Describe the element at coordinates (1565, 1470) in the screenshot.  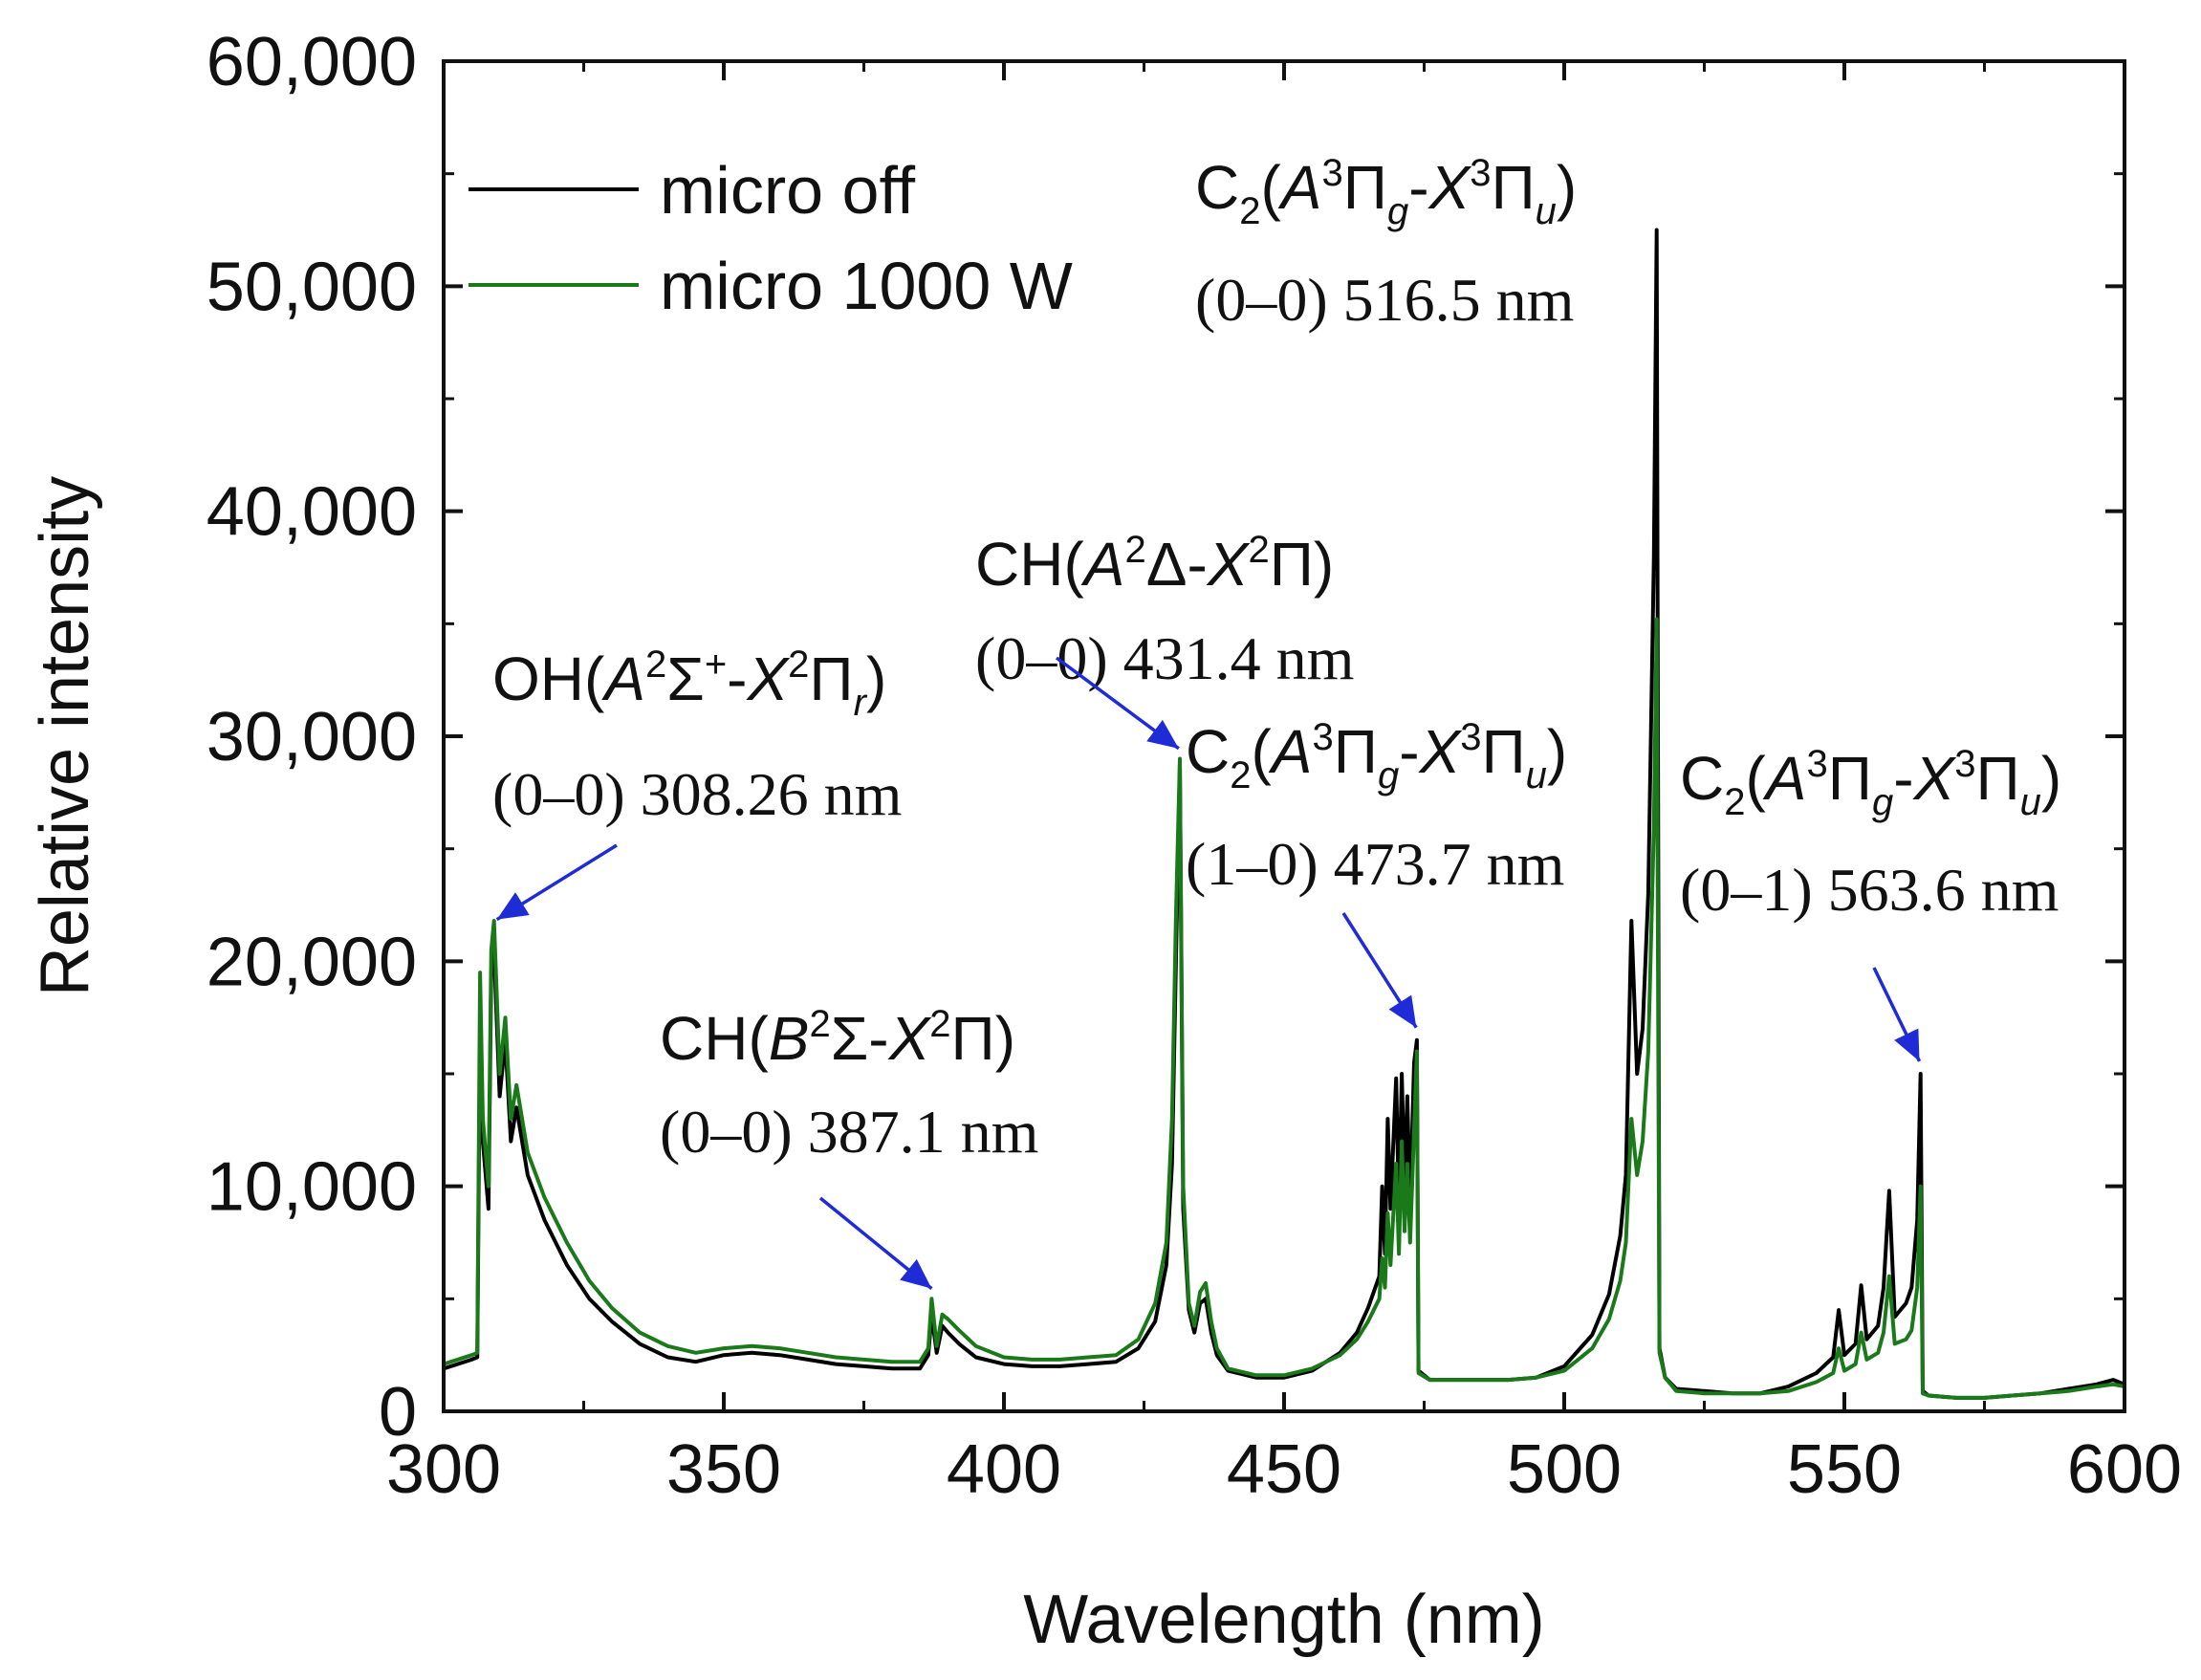
I see `x-tick-label: 500` at that location.